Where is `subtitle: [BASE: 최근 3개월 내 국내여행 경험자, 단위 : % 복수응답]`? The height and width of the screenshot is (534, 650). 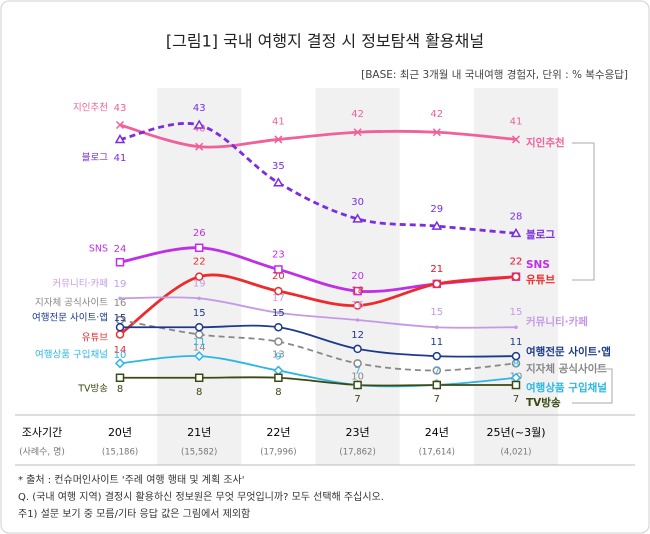 subtitle: [BASE: 최근 3개월 내 국내여행 경험자, 단위 : % 복수응답] is located at coordinates (494, 74).